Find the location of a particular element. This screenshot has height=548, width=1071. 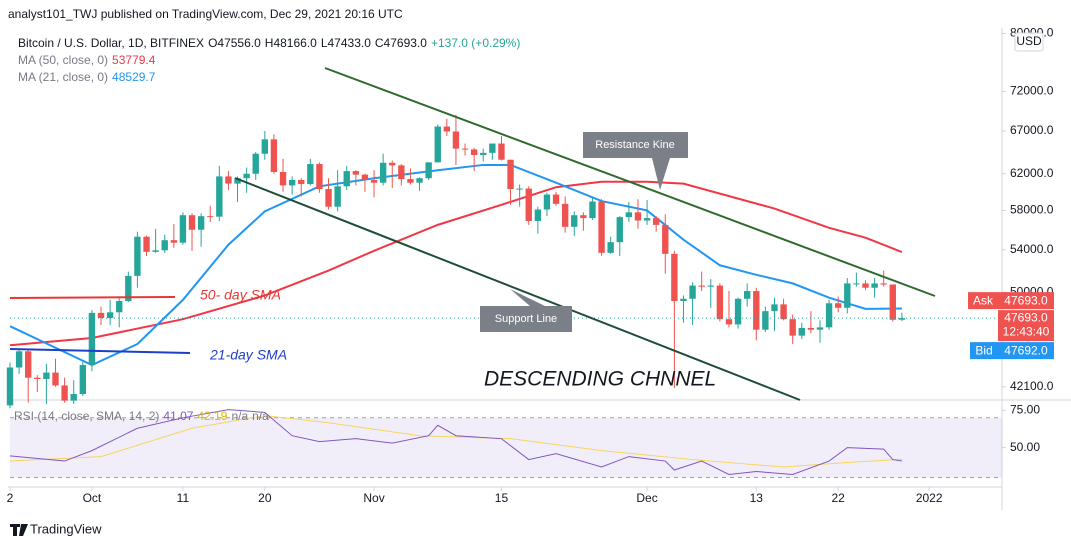

resistance-callout is located at coordinates (635, 161).